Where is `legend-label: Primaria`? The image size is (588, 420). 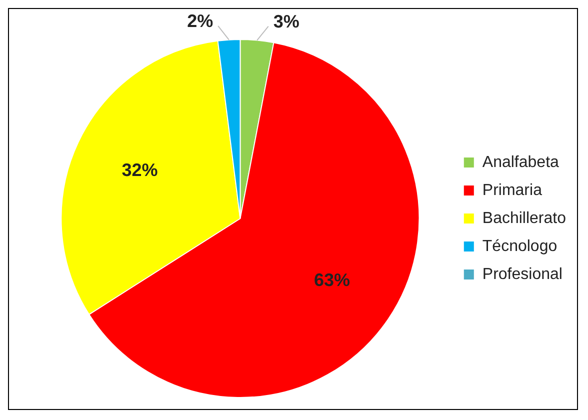 legend-label: Primaria is located at coordinates (512, 190).